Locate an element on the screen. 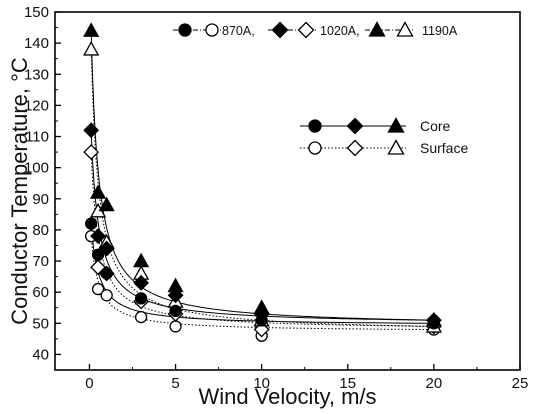  x-tick-label: 5 is located at coordinates (175, 383).